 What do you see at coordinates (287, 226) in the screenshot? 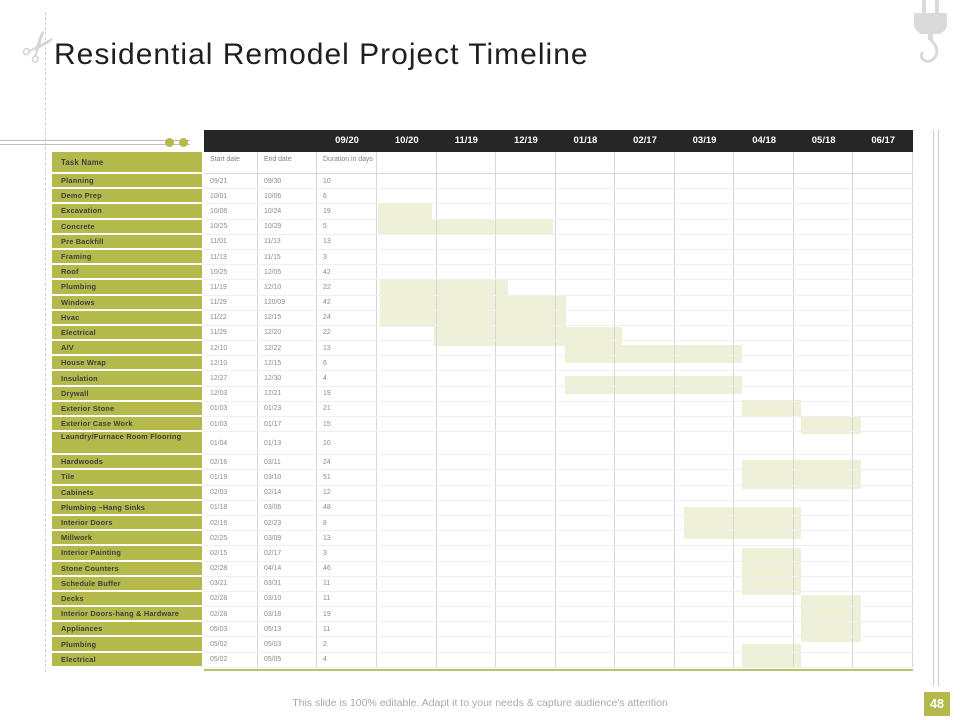
I see `end-date-cell: 10/29` at bounding box center [287, 226].